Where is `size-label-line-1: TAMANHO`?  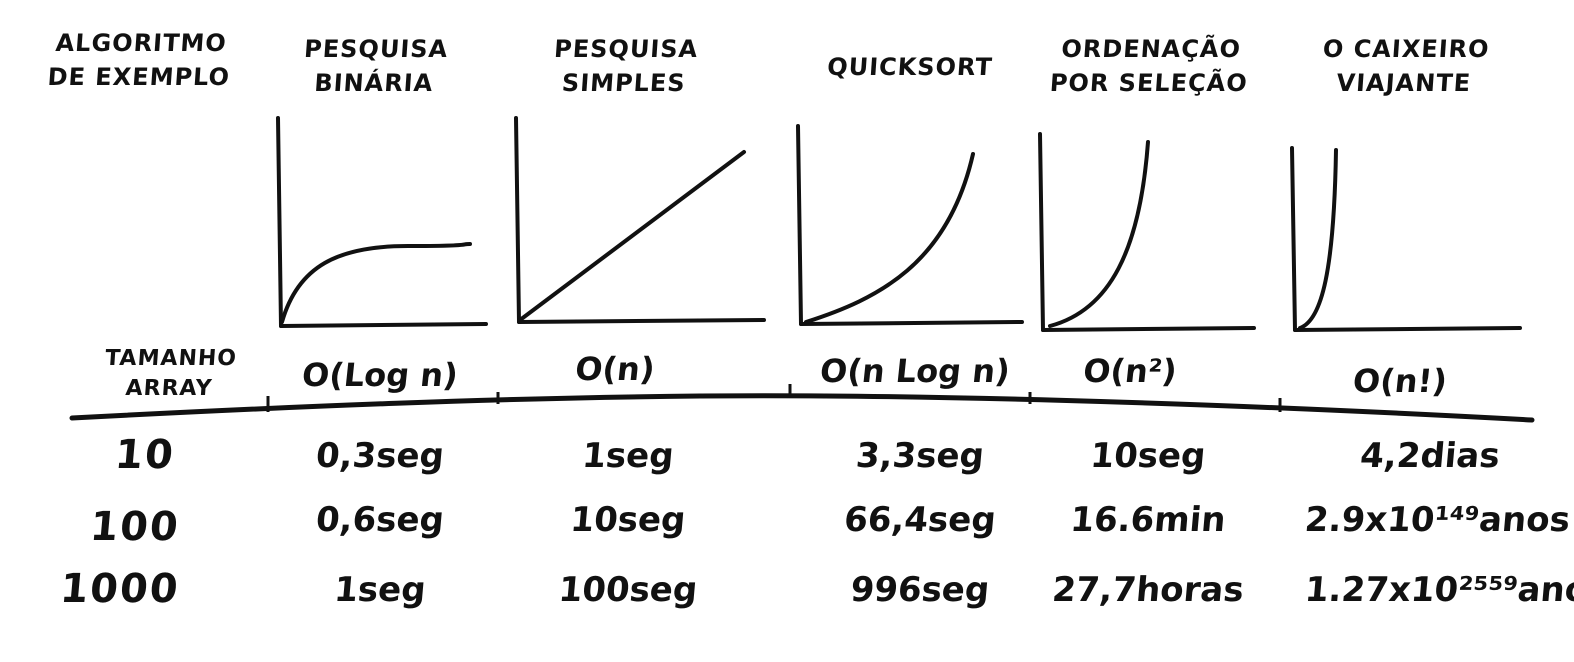 size-label-line-1: TAMANHO is located at coordinates (171, 358).